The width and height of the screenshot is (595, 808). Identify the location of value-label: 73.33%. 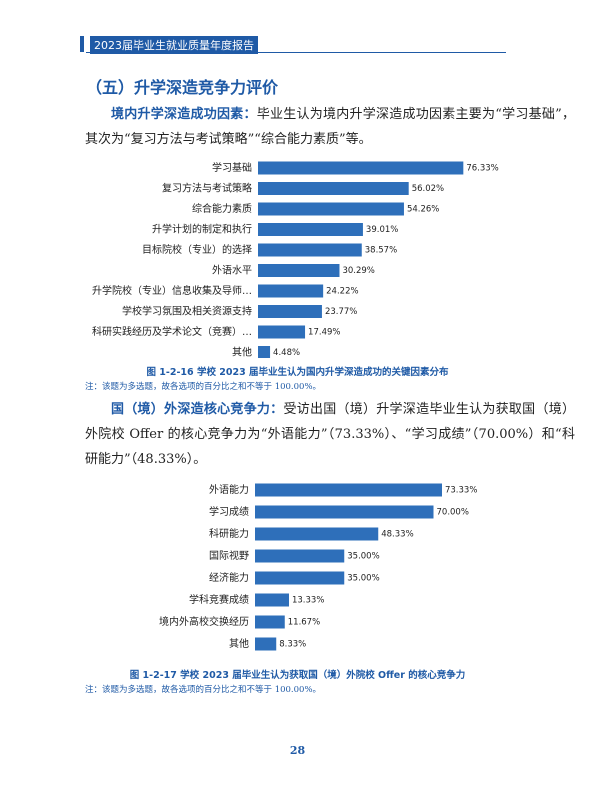
(461, 491).